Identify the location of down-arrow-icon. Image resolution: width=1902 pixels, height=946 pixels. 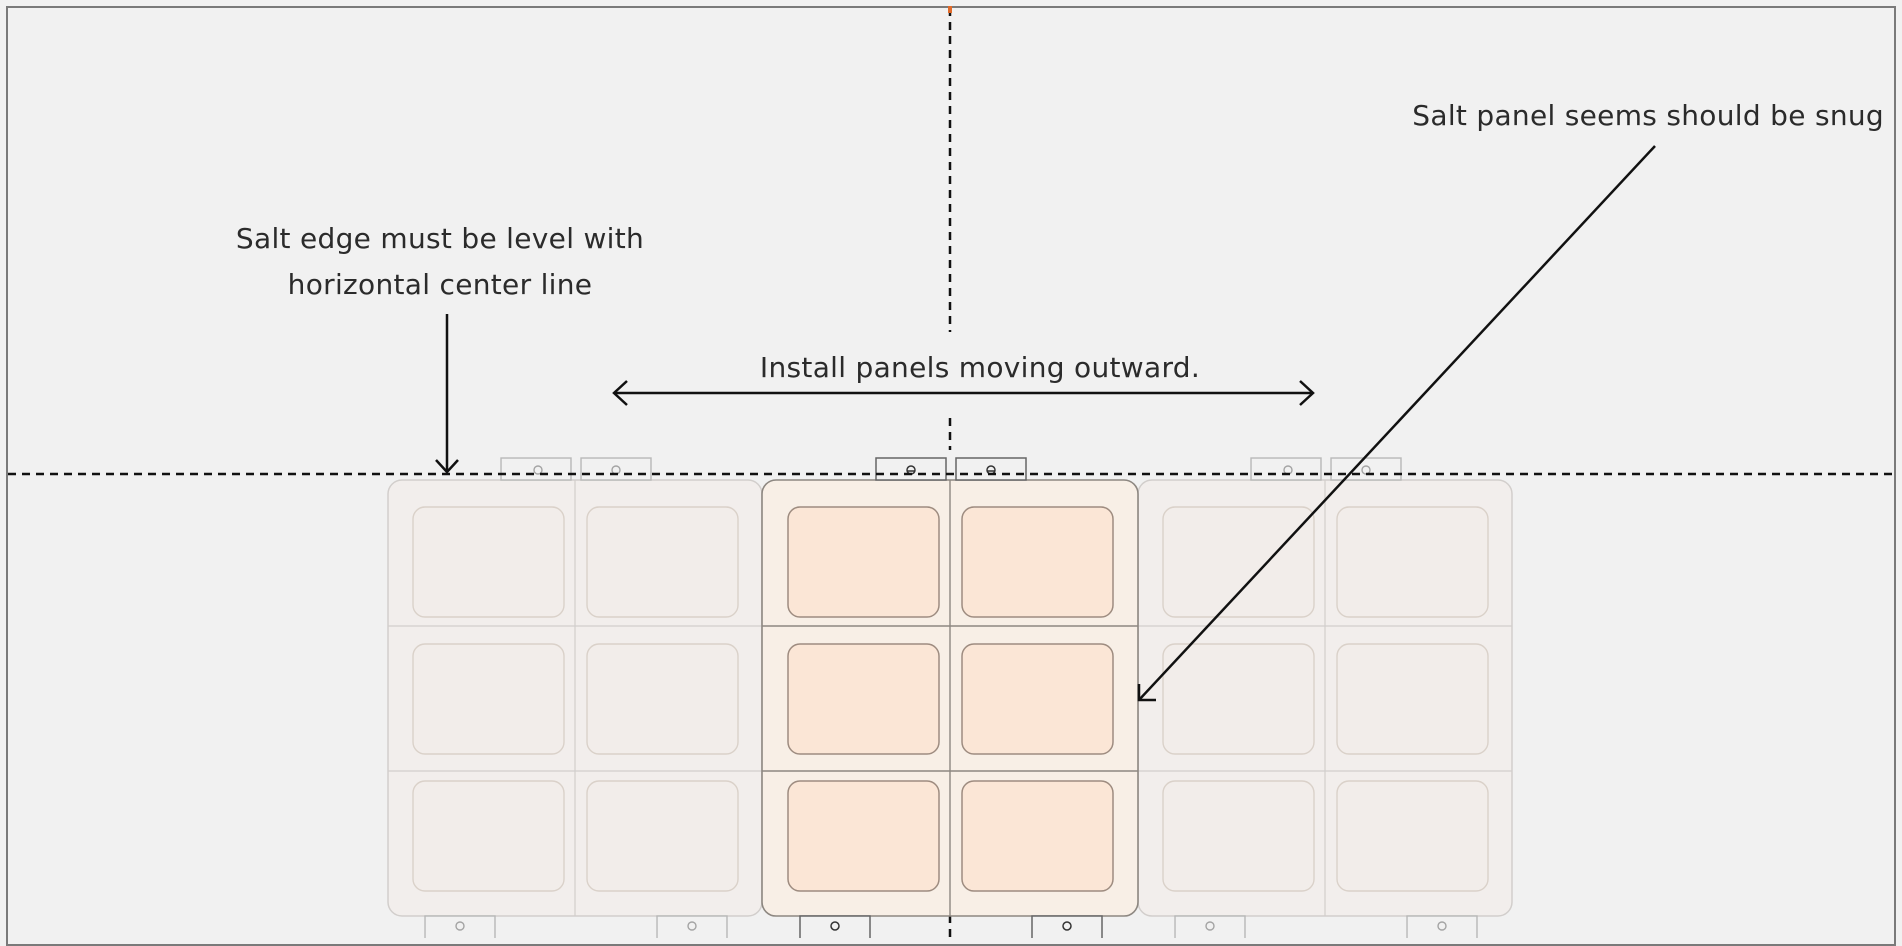
(447, 394).